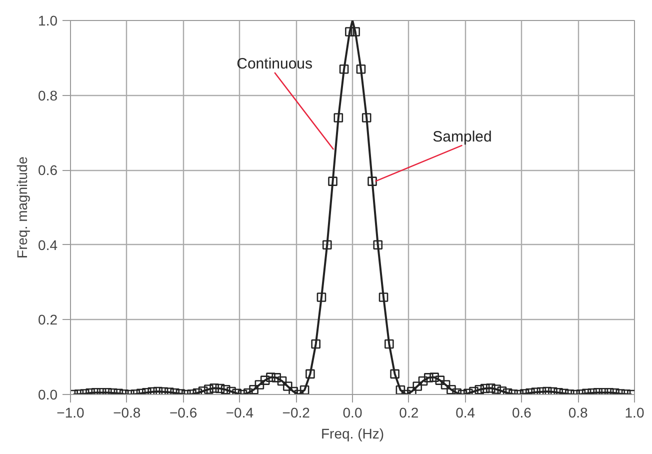  Describe the element at coordinates (240, 412) in the screenshot. I see `x-tick-label: −0.4` at that location.